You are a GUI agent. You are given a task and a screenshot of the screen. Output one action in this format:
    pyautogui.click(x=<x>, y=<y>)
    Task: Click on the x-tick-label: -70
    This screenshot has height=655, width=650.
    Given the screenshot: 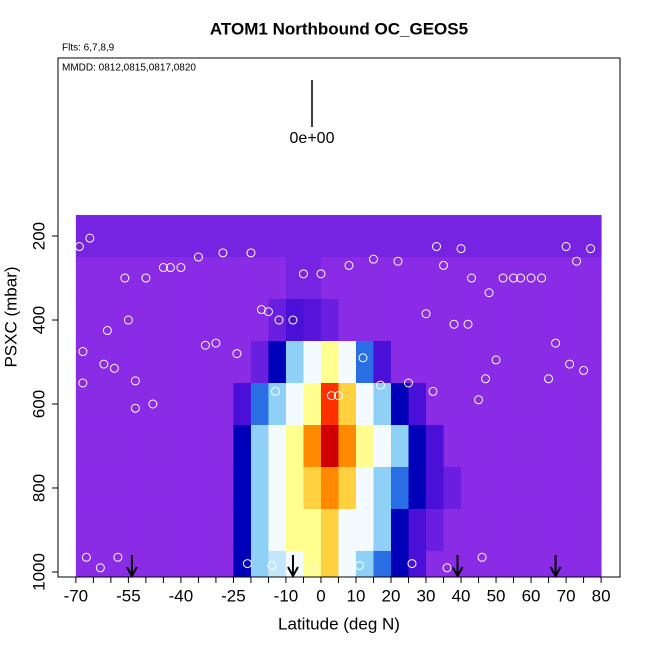 What is the action you would take?
    pyautogui.click(x=76, y=595)
    